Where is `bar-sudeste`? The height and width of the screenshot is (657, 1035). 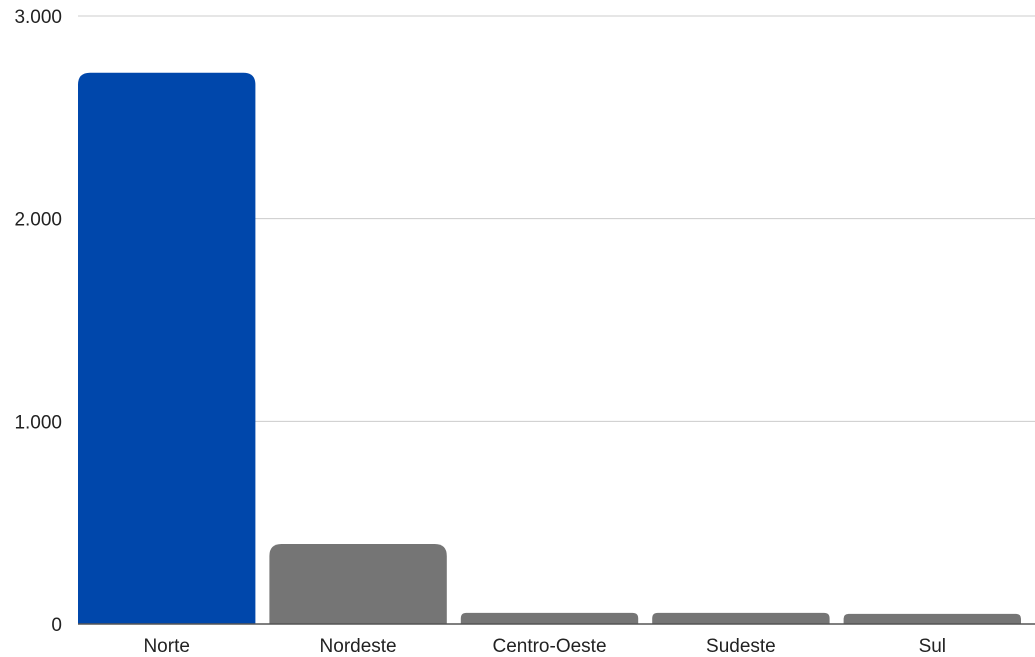
bar-sudeste is located at coordinates (741, 618).